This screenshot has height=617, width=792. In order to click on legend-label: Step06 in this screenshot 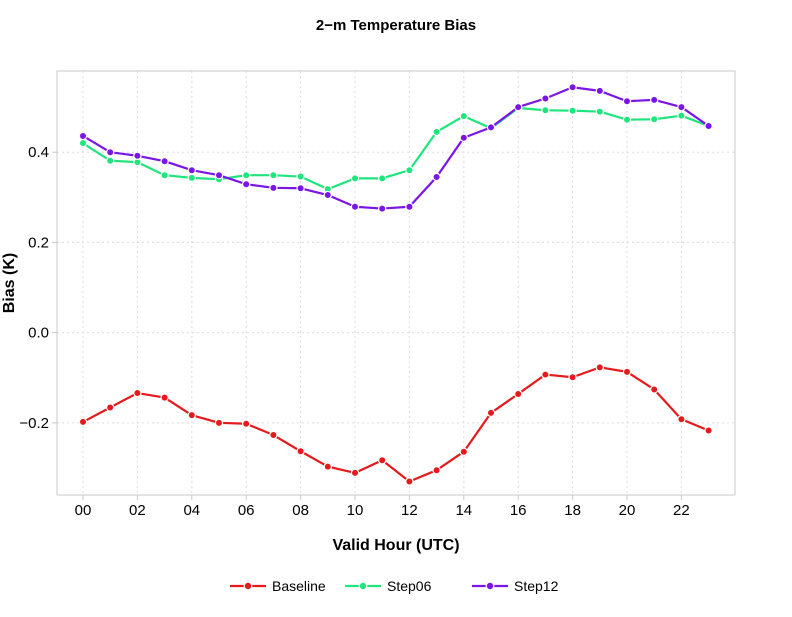, I will do `click(409, 586)`.